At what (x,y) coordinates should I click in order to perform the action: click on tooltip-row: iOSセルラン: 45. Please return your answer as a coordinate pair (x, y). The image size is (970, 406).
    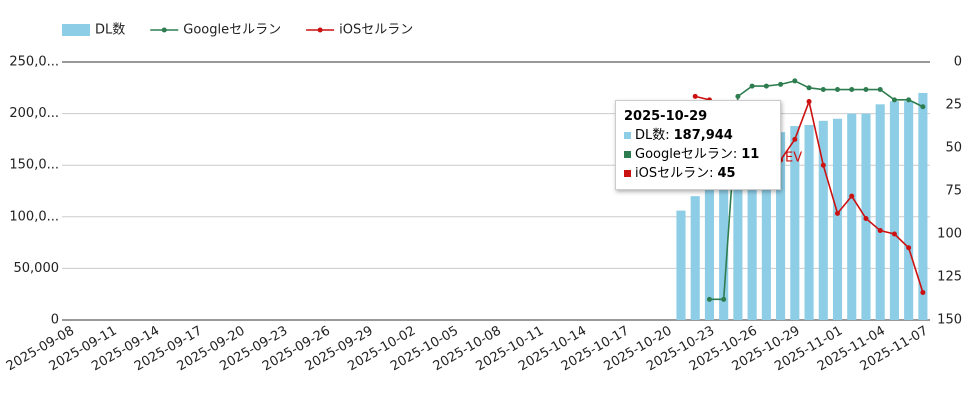
    Looking at the image, I should click on (698, 173).